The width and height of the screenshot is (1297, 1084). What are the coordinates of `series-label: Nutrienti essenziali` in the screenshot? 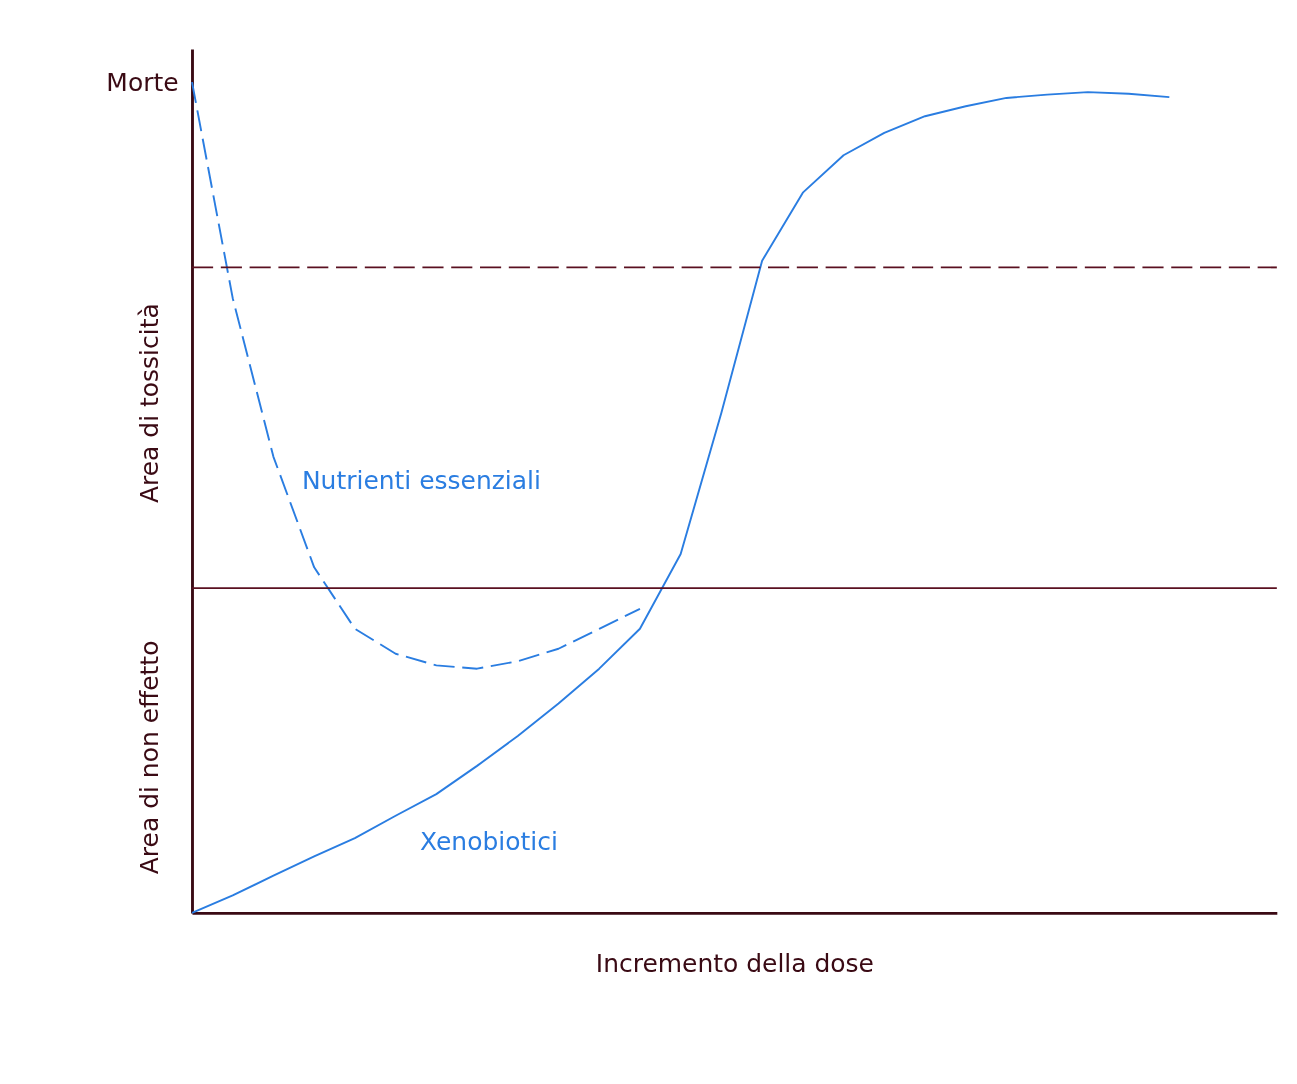 It's located at (421, 480).